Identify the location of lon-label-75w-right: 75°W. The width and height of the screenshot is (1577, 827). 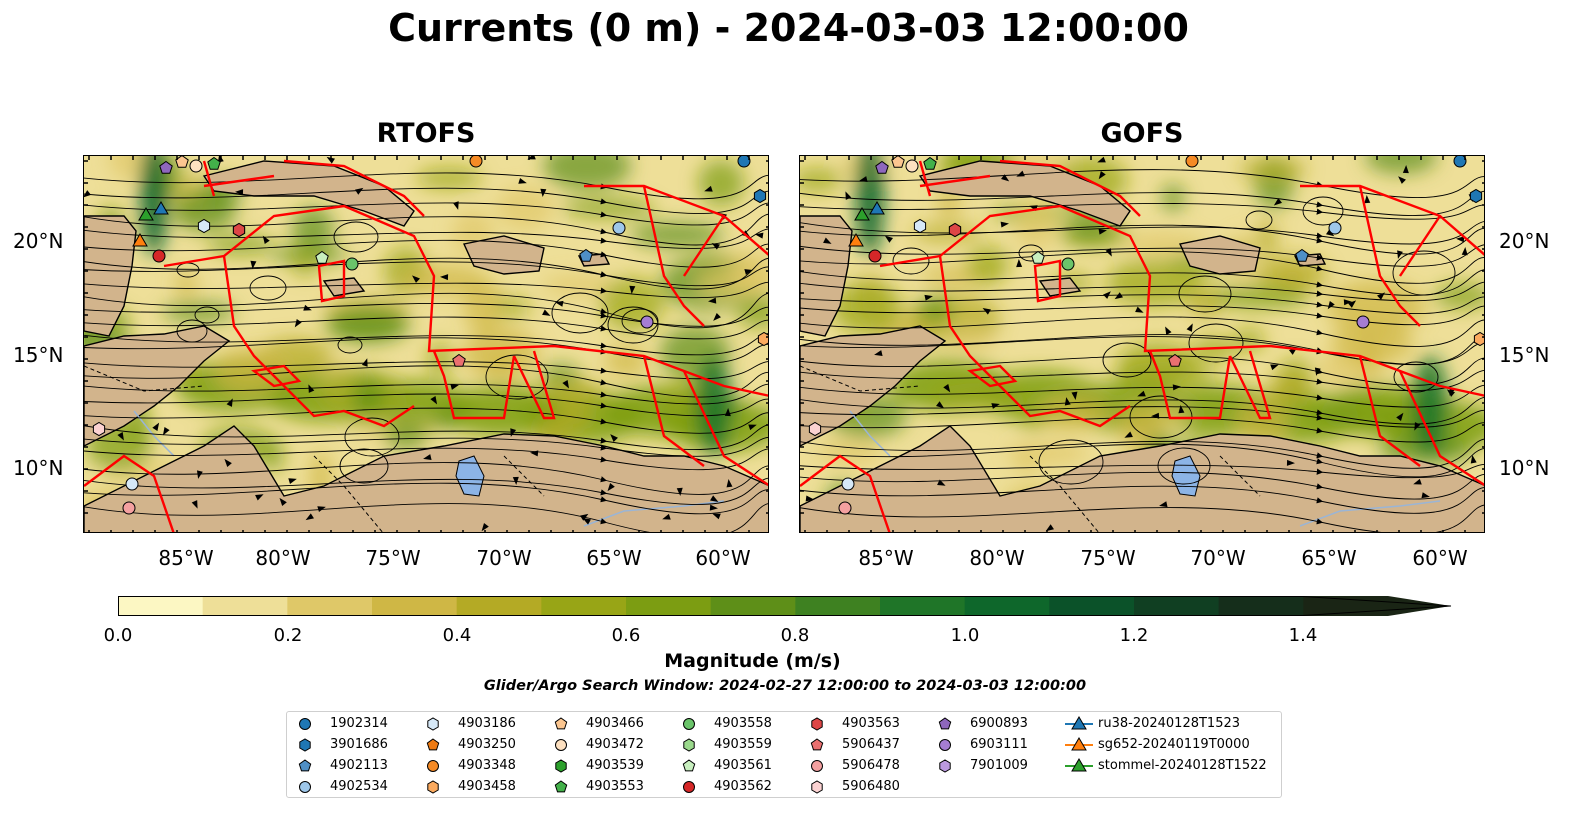
(1108, 558).